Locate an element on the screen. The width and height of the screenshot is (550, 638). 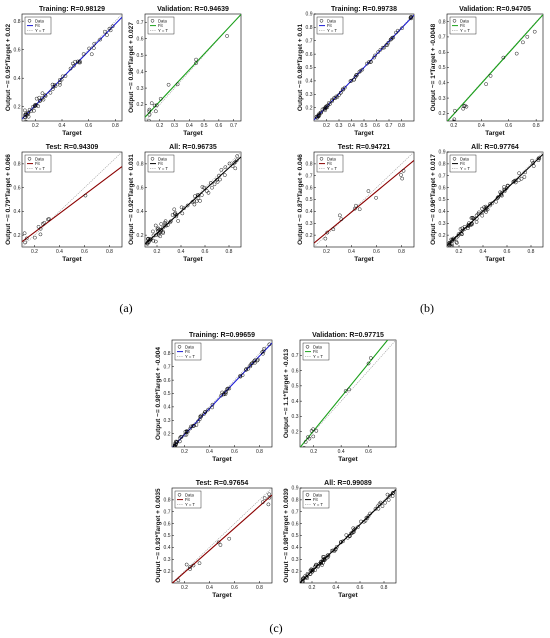
identity-line is located at coordinates (495, 199).